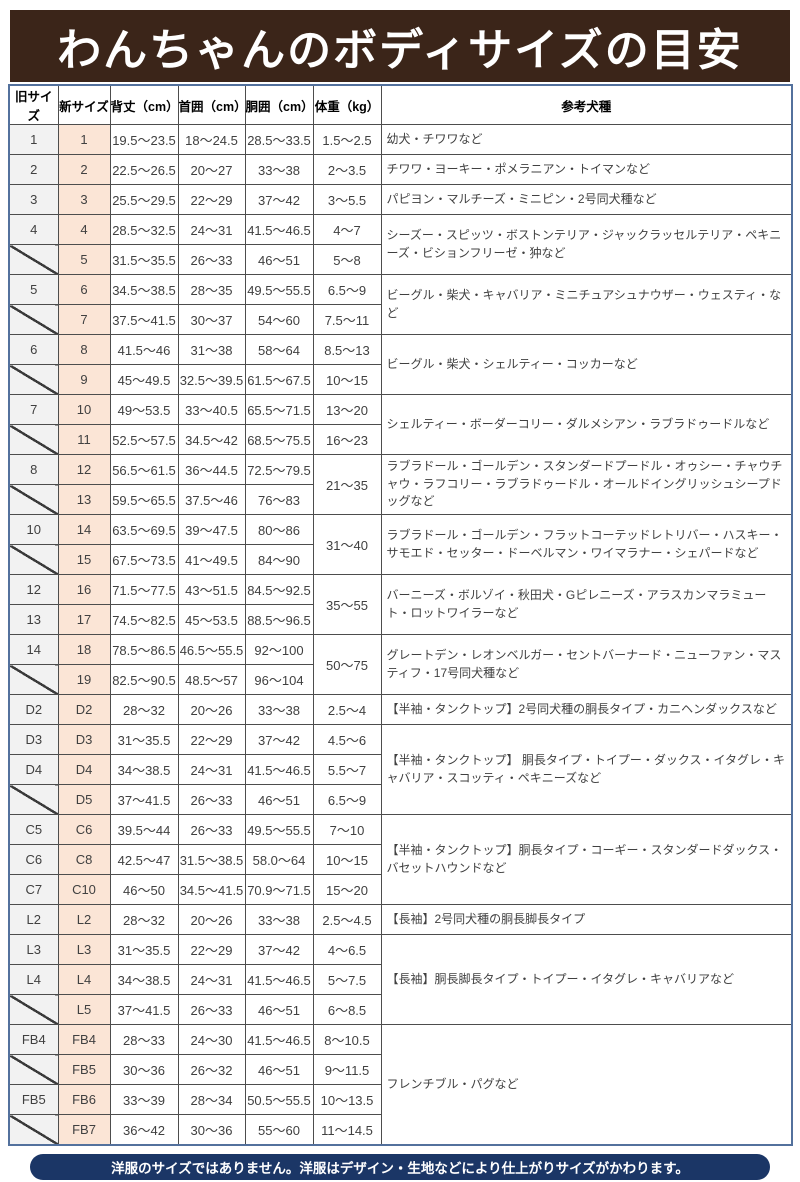  What do you see at coordinates (586, 1084) in the screenshot?
I see `cell-reference-breeds: フレンチブル・パグなど` at bounding box center [586, 1084].